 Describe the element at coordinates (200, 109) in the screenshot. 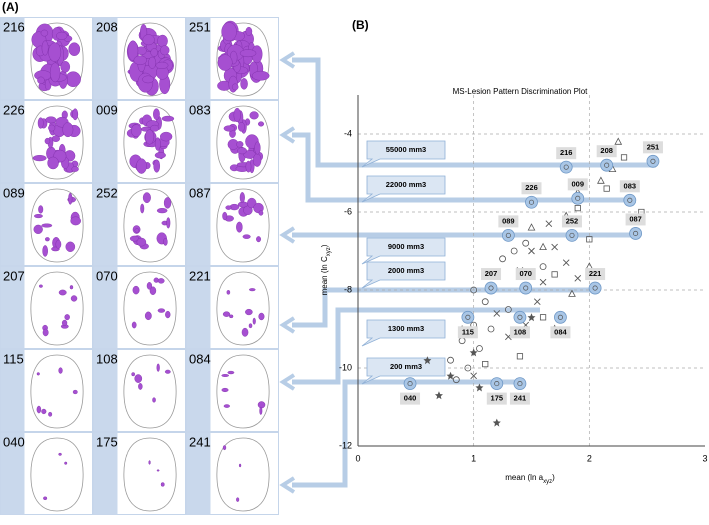

I see `tile-id: 083` at that location.